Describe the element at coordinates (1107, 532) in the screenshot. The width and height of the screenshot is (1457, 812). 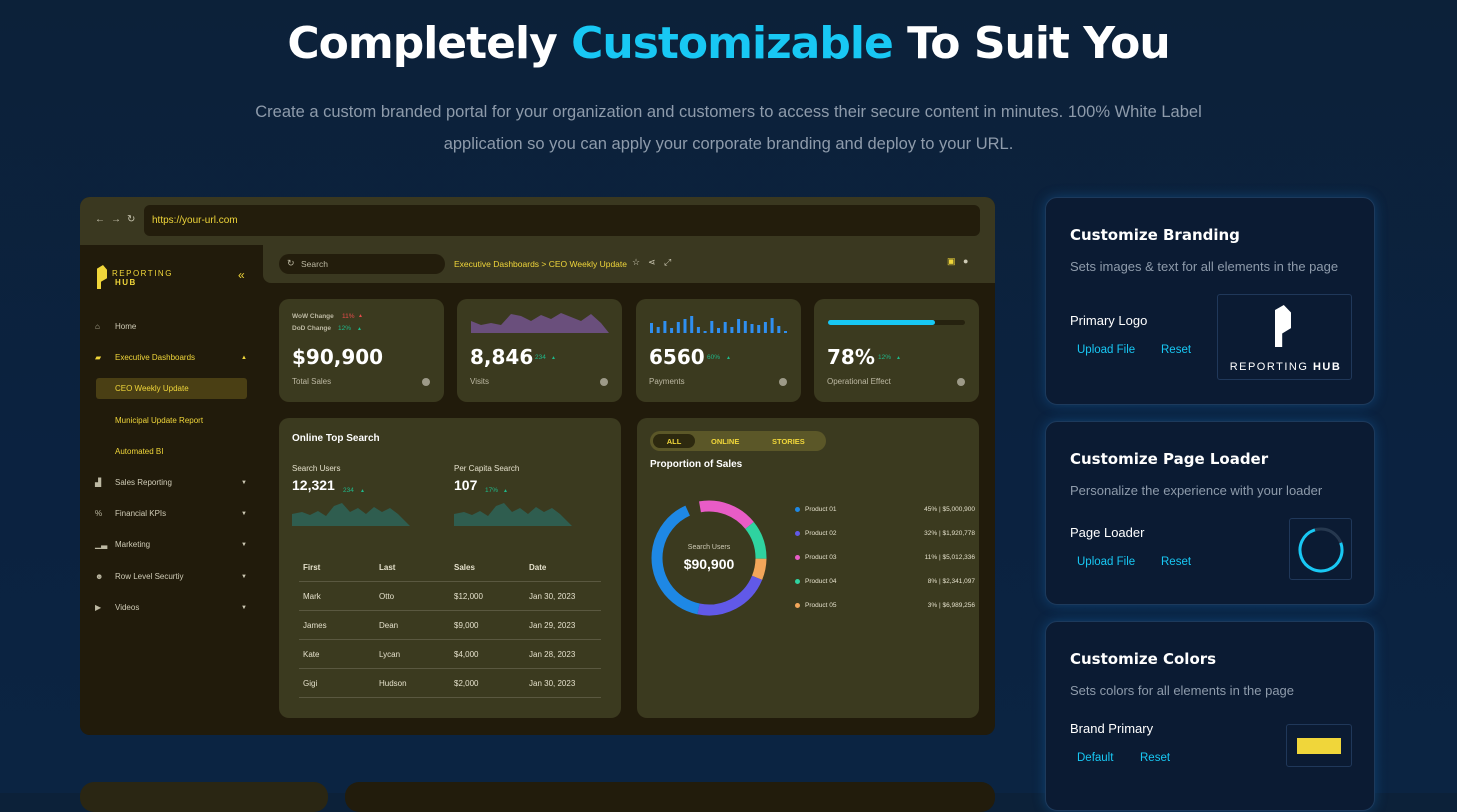
I see `page-loader-label: Page Loader` at that location.